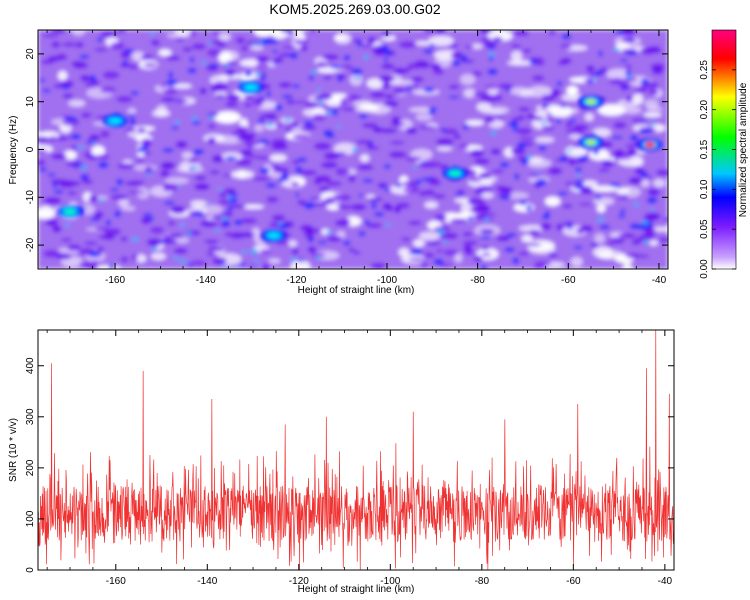  Describe the element at coordinates (704, 70) in the screenshot. I see `colorbar-tick-label: 0.25` at that location.